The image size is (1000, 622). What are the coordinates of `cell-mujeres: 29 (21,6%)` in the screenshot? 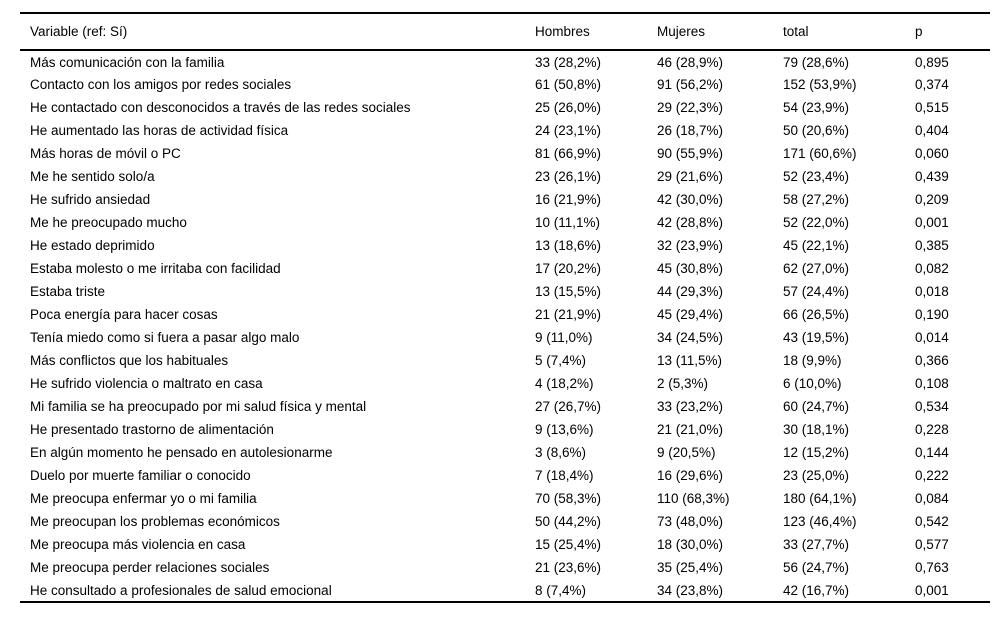 It's located at (690, 176).